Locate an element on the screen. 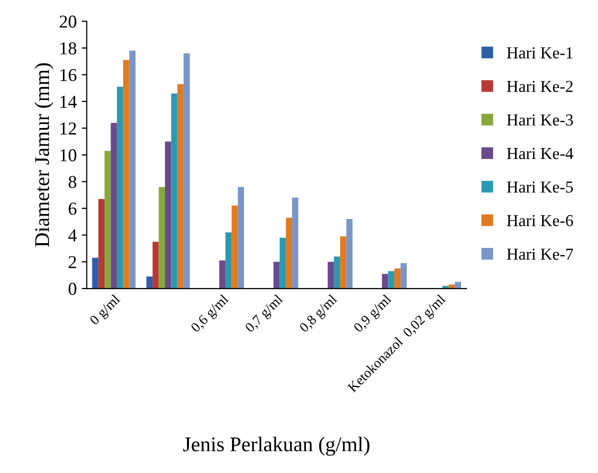 This screenshot has width=598, height=473. y-axis-title: Diameter Jamur (mm) is located at coordinates (44, 155).